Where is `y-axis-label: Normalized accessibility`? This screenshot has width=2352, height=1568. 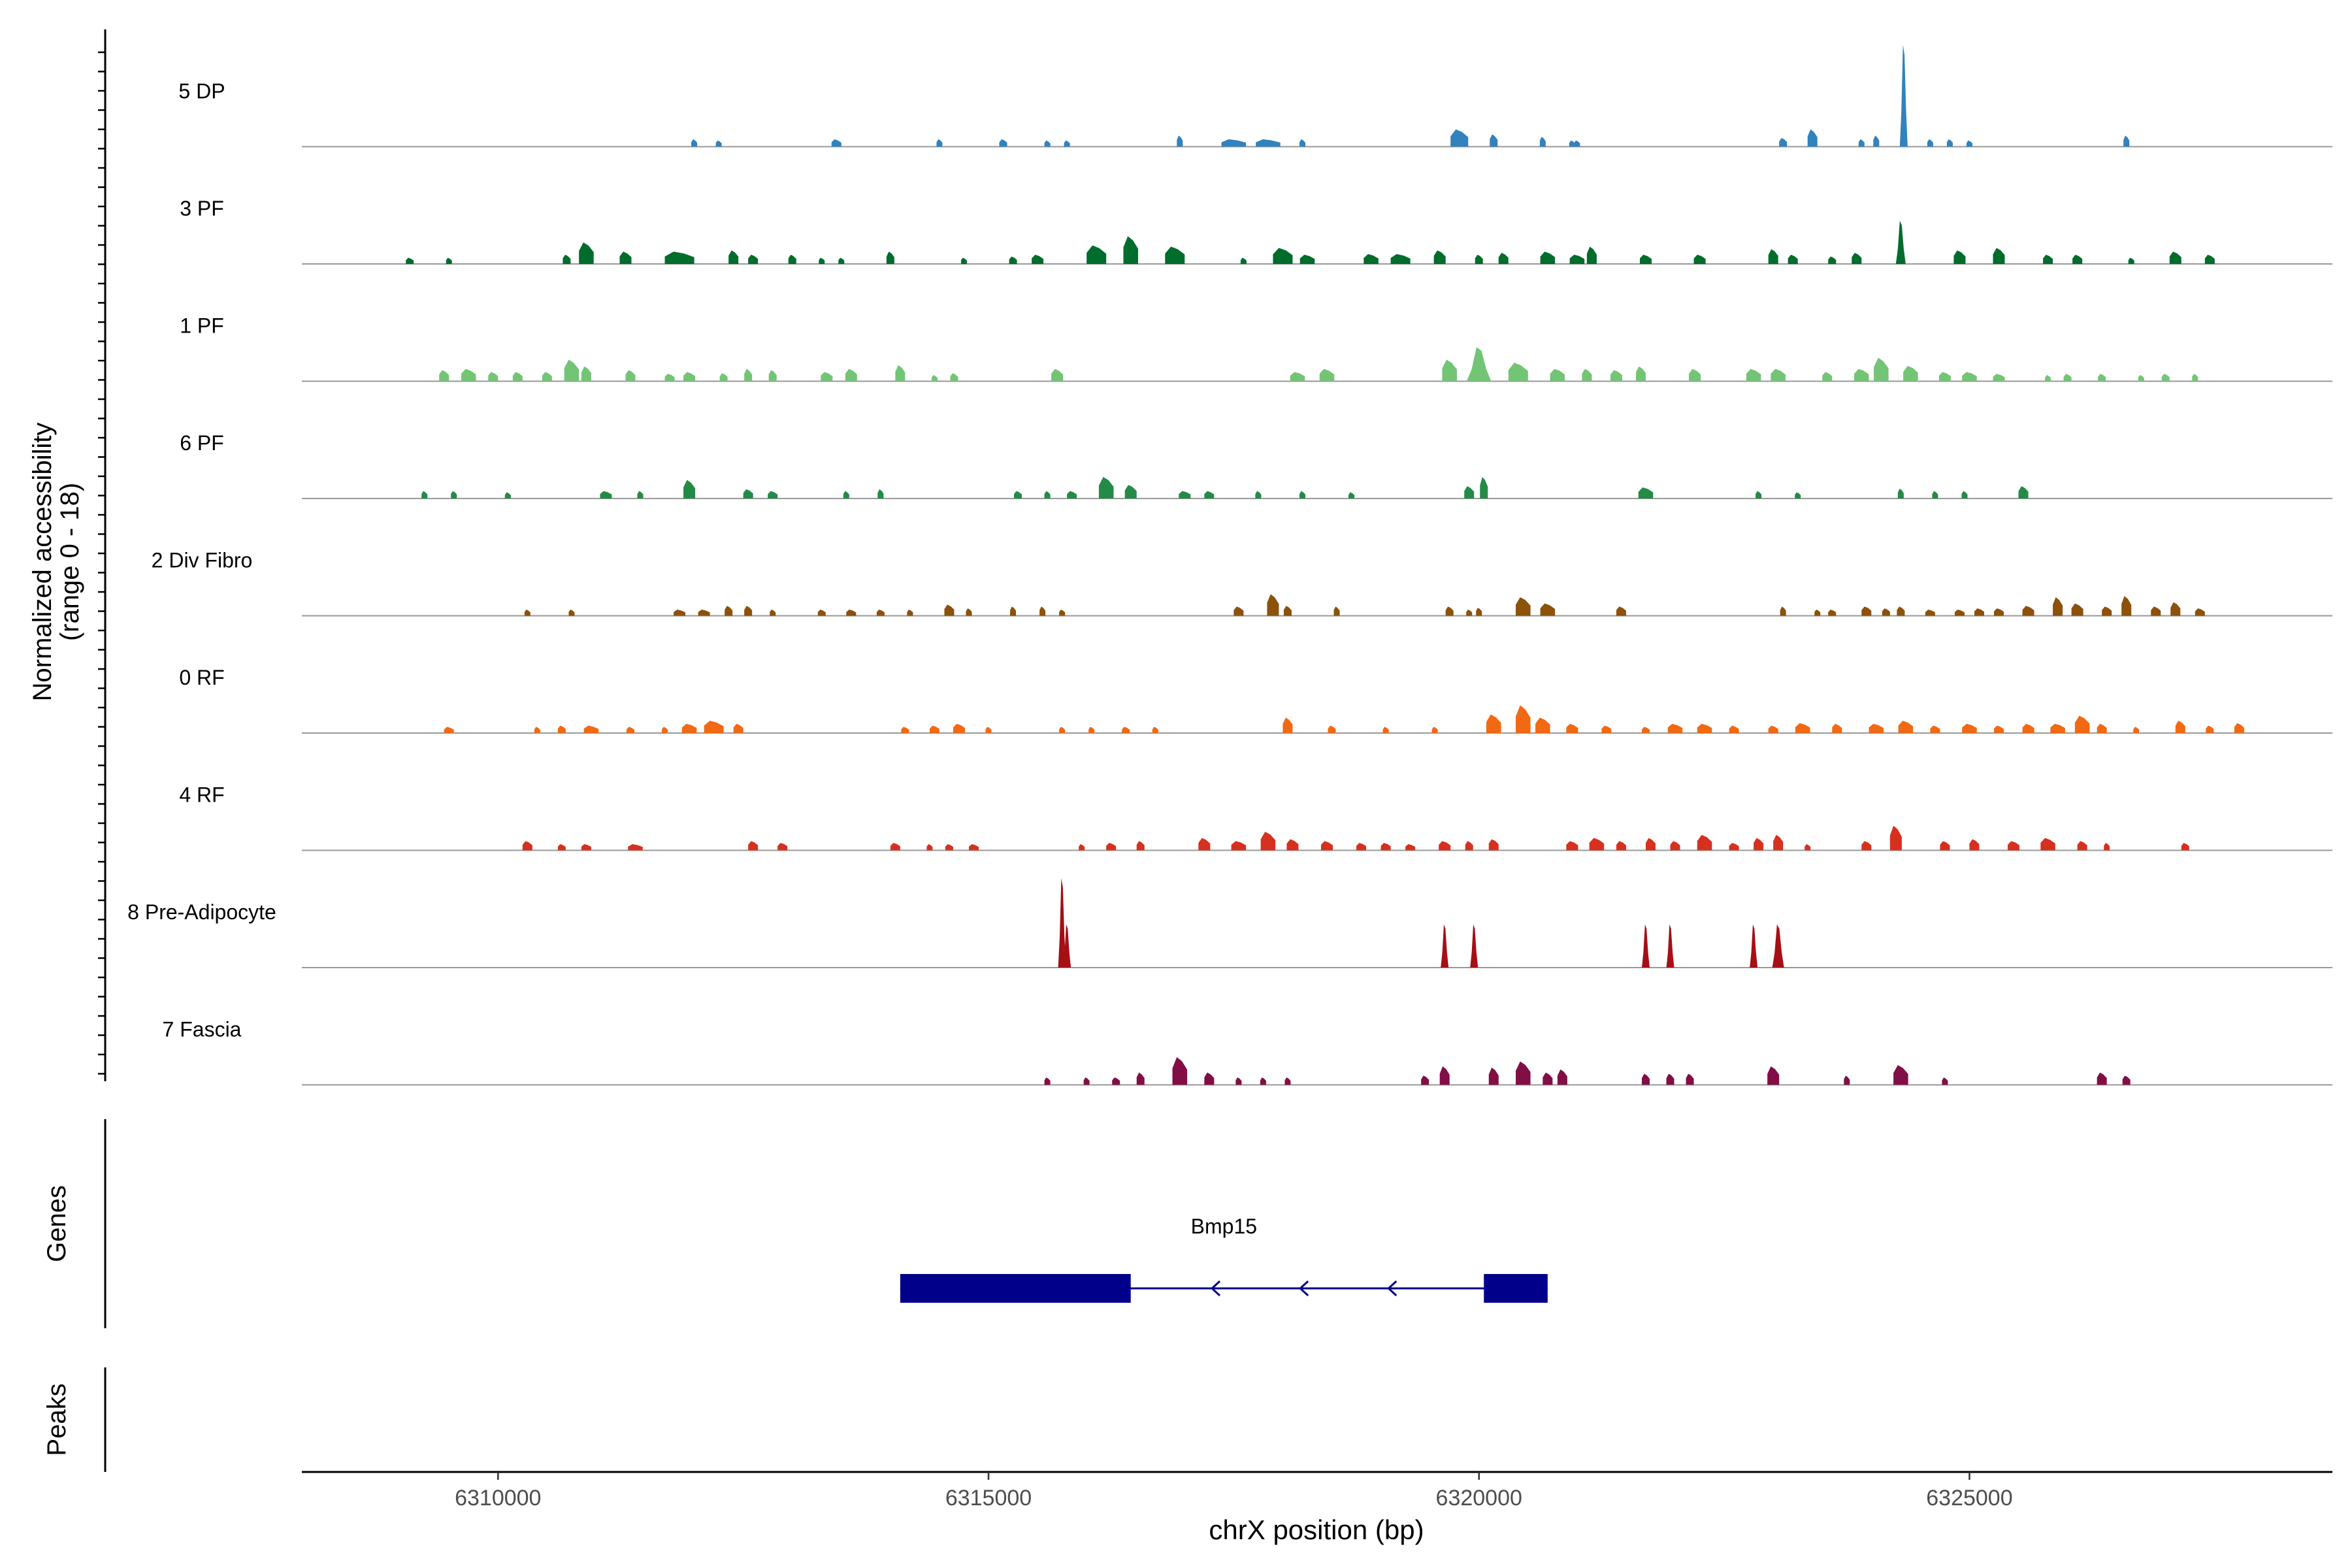
y-axis-label: Normalized accessibility is located at coordinates (42, 562).